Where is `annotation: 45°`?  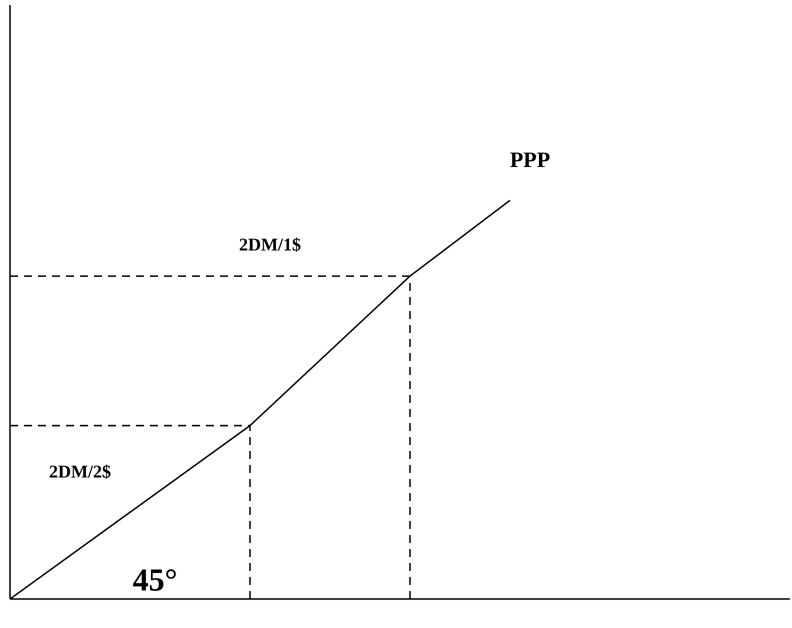 annotation: 45° is located at coordinates (155, 580).